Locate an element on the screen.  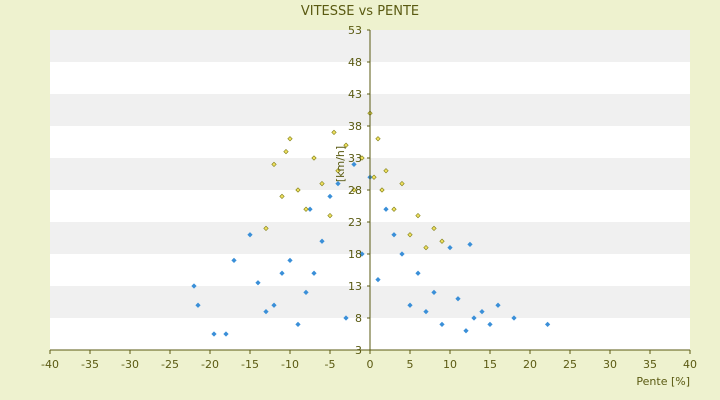
y-axis-label: [km/h] is located at coordinates (340, 164).